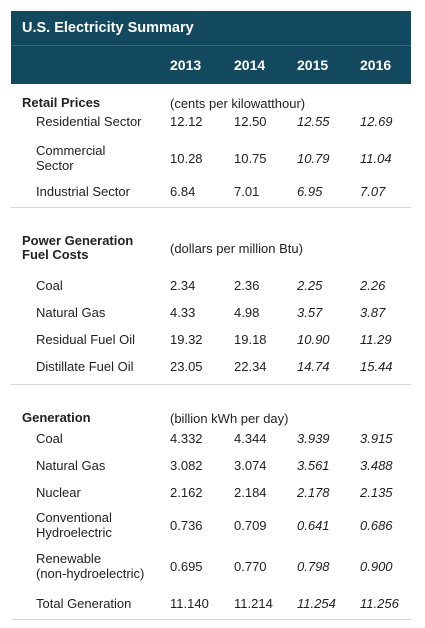 Image resolution: width=425 pixels, height=628 pixels. What do you see at coordinates (211, 28) in the screenshot?
I see `table-title: U.S. Electricity Summary` at bounding box center [211, 28].